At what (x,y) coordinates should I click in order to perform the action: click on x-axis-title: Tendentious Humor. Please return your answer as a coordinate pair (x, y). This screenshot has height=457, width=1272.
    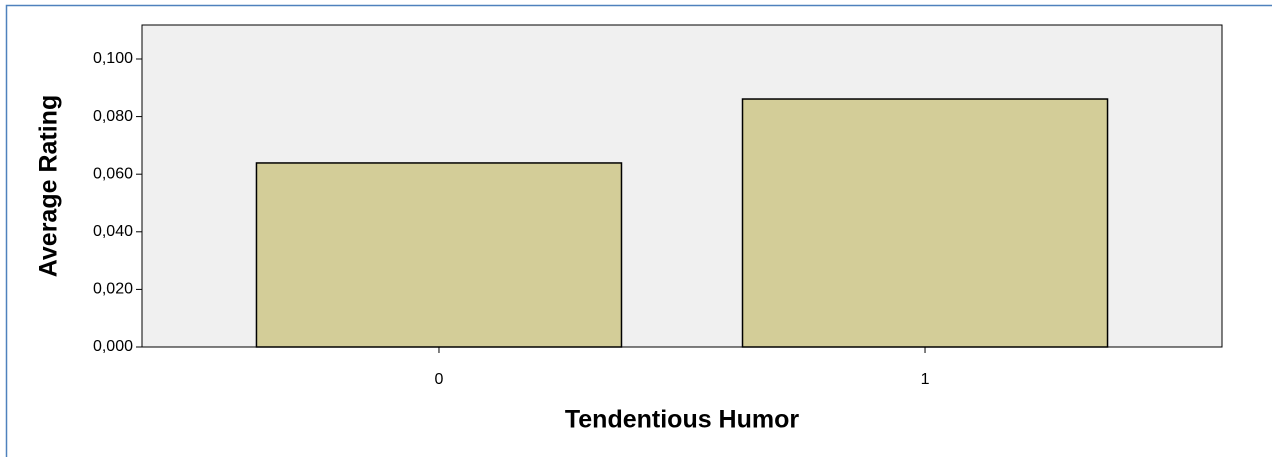
    Looking at the image, I should click on (682, 420).